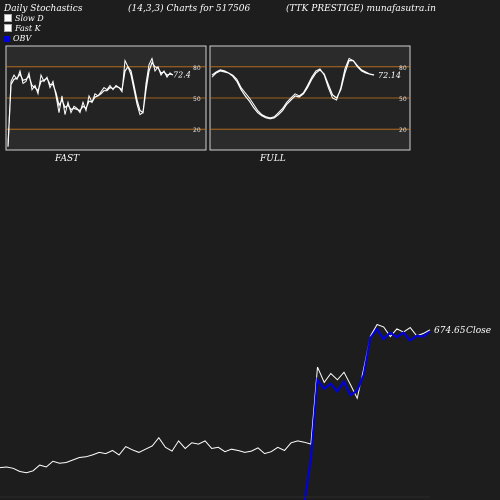 The image size is (500, 500). Describe the element at coordinates (450, 331) in the screenshot. I see `price-last-value-label: 674.65` at that location.